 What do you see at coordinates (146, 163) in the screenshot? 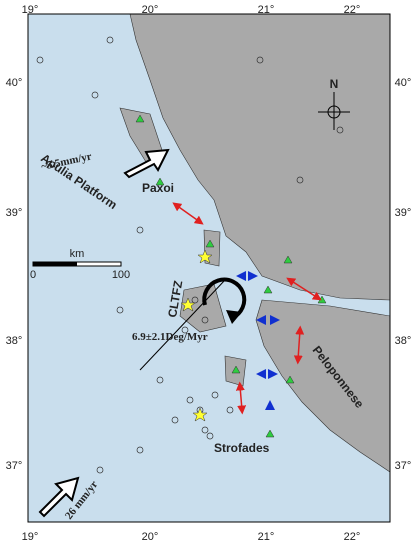
I see `velocity-arrow-top` at bounding box center [146, 163].